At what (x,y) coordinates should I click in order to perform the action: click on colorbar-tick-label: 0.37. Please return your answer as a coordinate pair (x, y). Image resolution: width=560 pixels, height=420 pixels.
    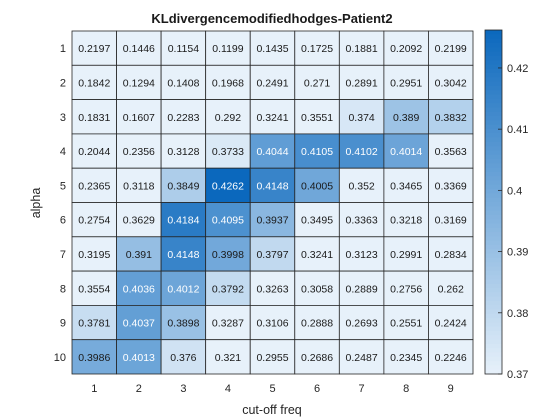
    Looking at the image, I should click on (517, 375).